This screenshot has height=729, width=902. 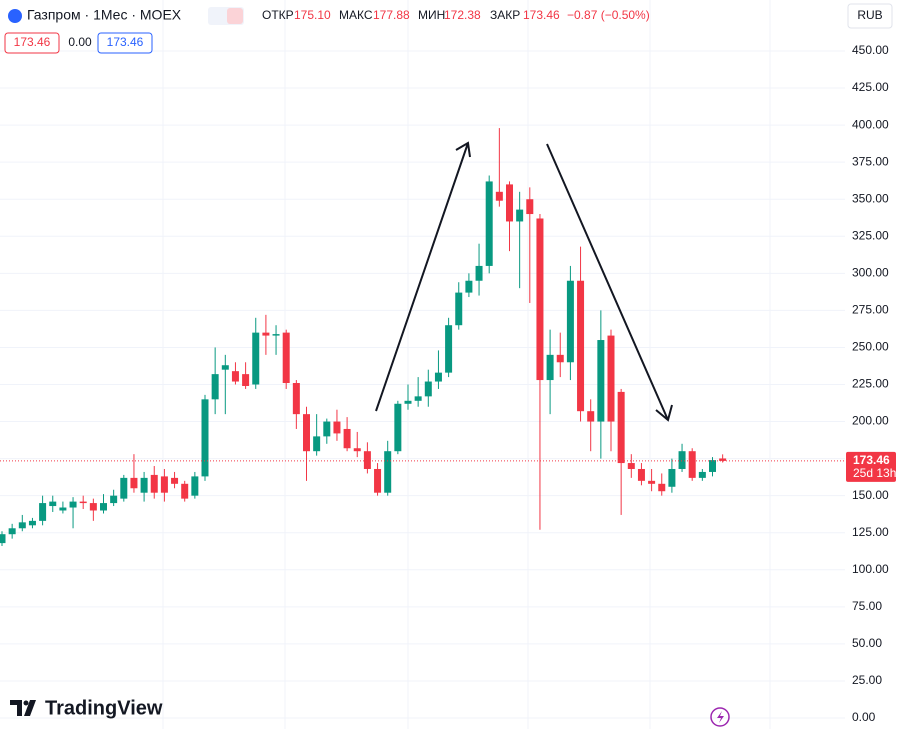 What do you see at coordinates (870, 569) in the screenshot?
I see `y-tick-label: 100.00` at bounding box center [870, 569].